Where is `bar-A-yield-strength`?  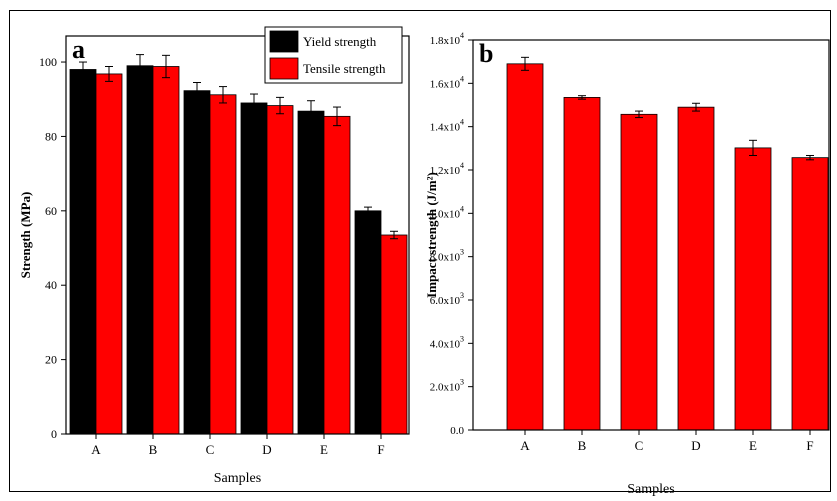 bar-A-yield-strength is located at coordinates (83, 252).